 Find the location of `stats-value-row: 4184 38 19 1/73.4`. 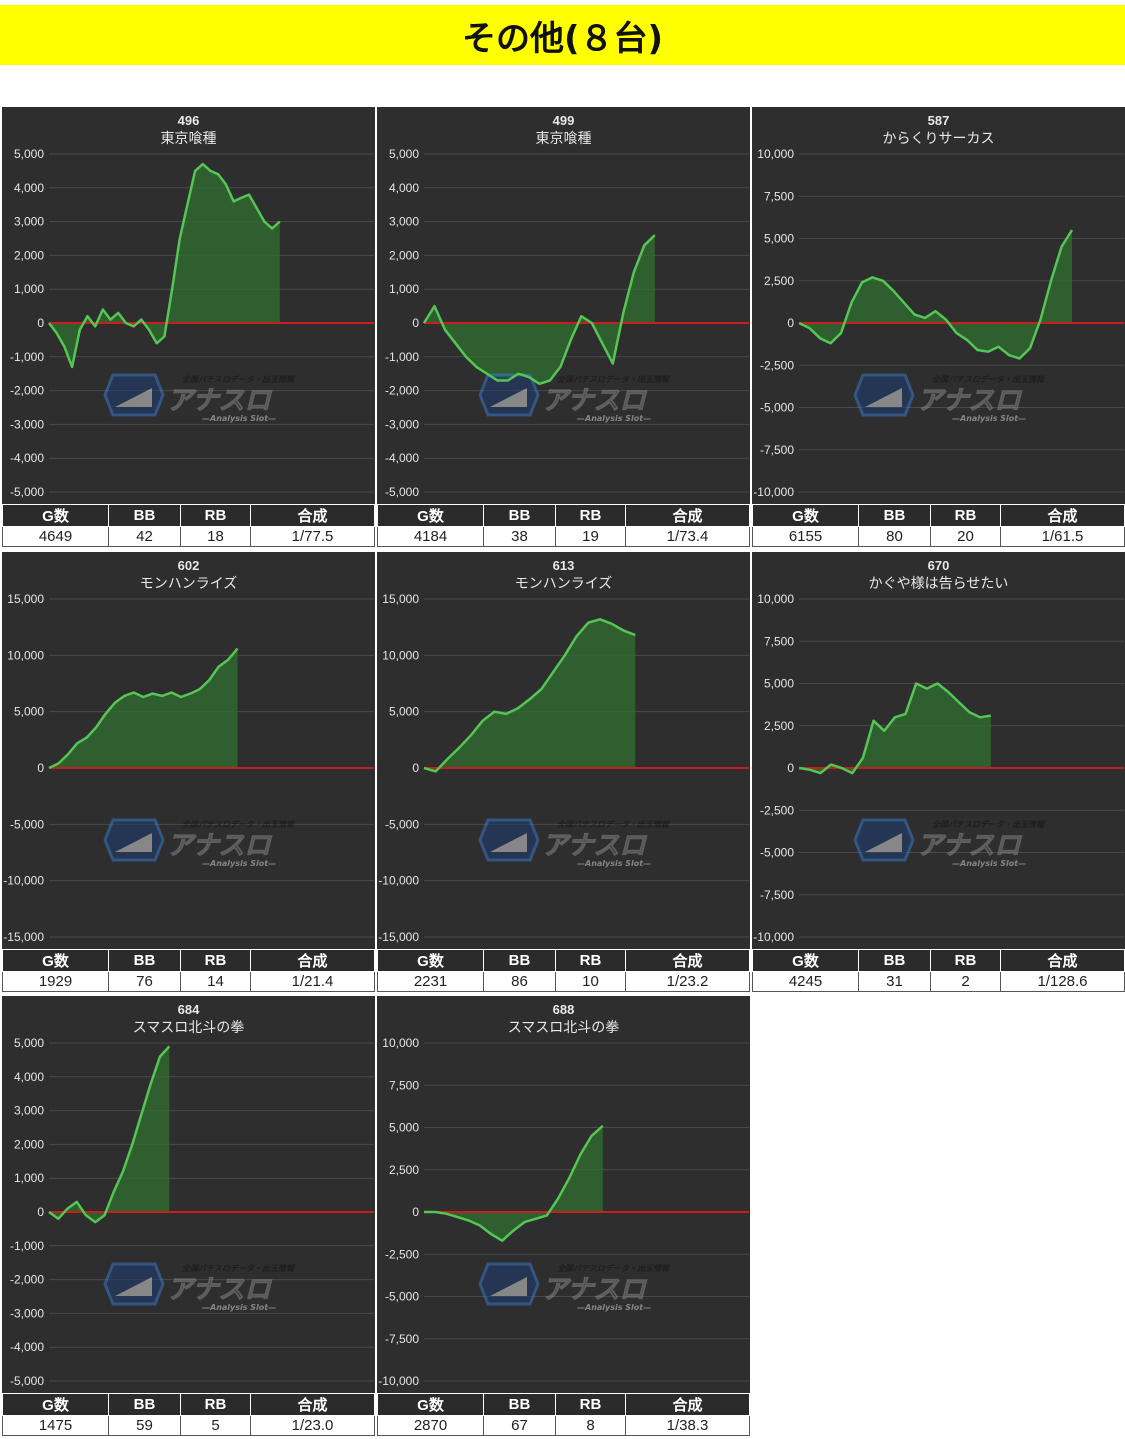

stats-value-row: 4184 38 19 1/73.4 is located at coordinates (563, 536).